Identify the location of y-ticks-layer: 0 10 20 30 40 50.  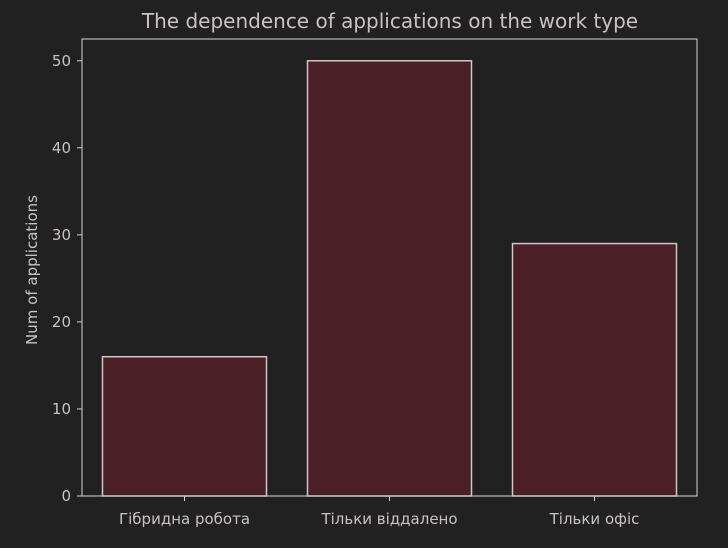
(67, 278).